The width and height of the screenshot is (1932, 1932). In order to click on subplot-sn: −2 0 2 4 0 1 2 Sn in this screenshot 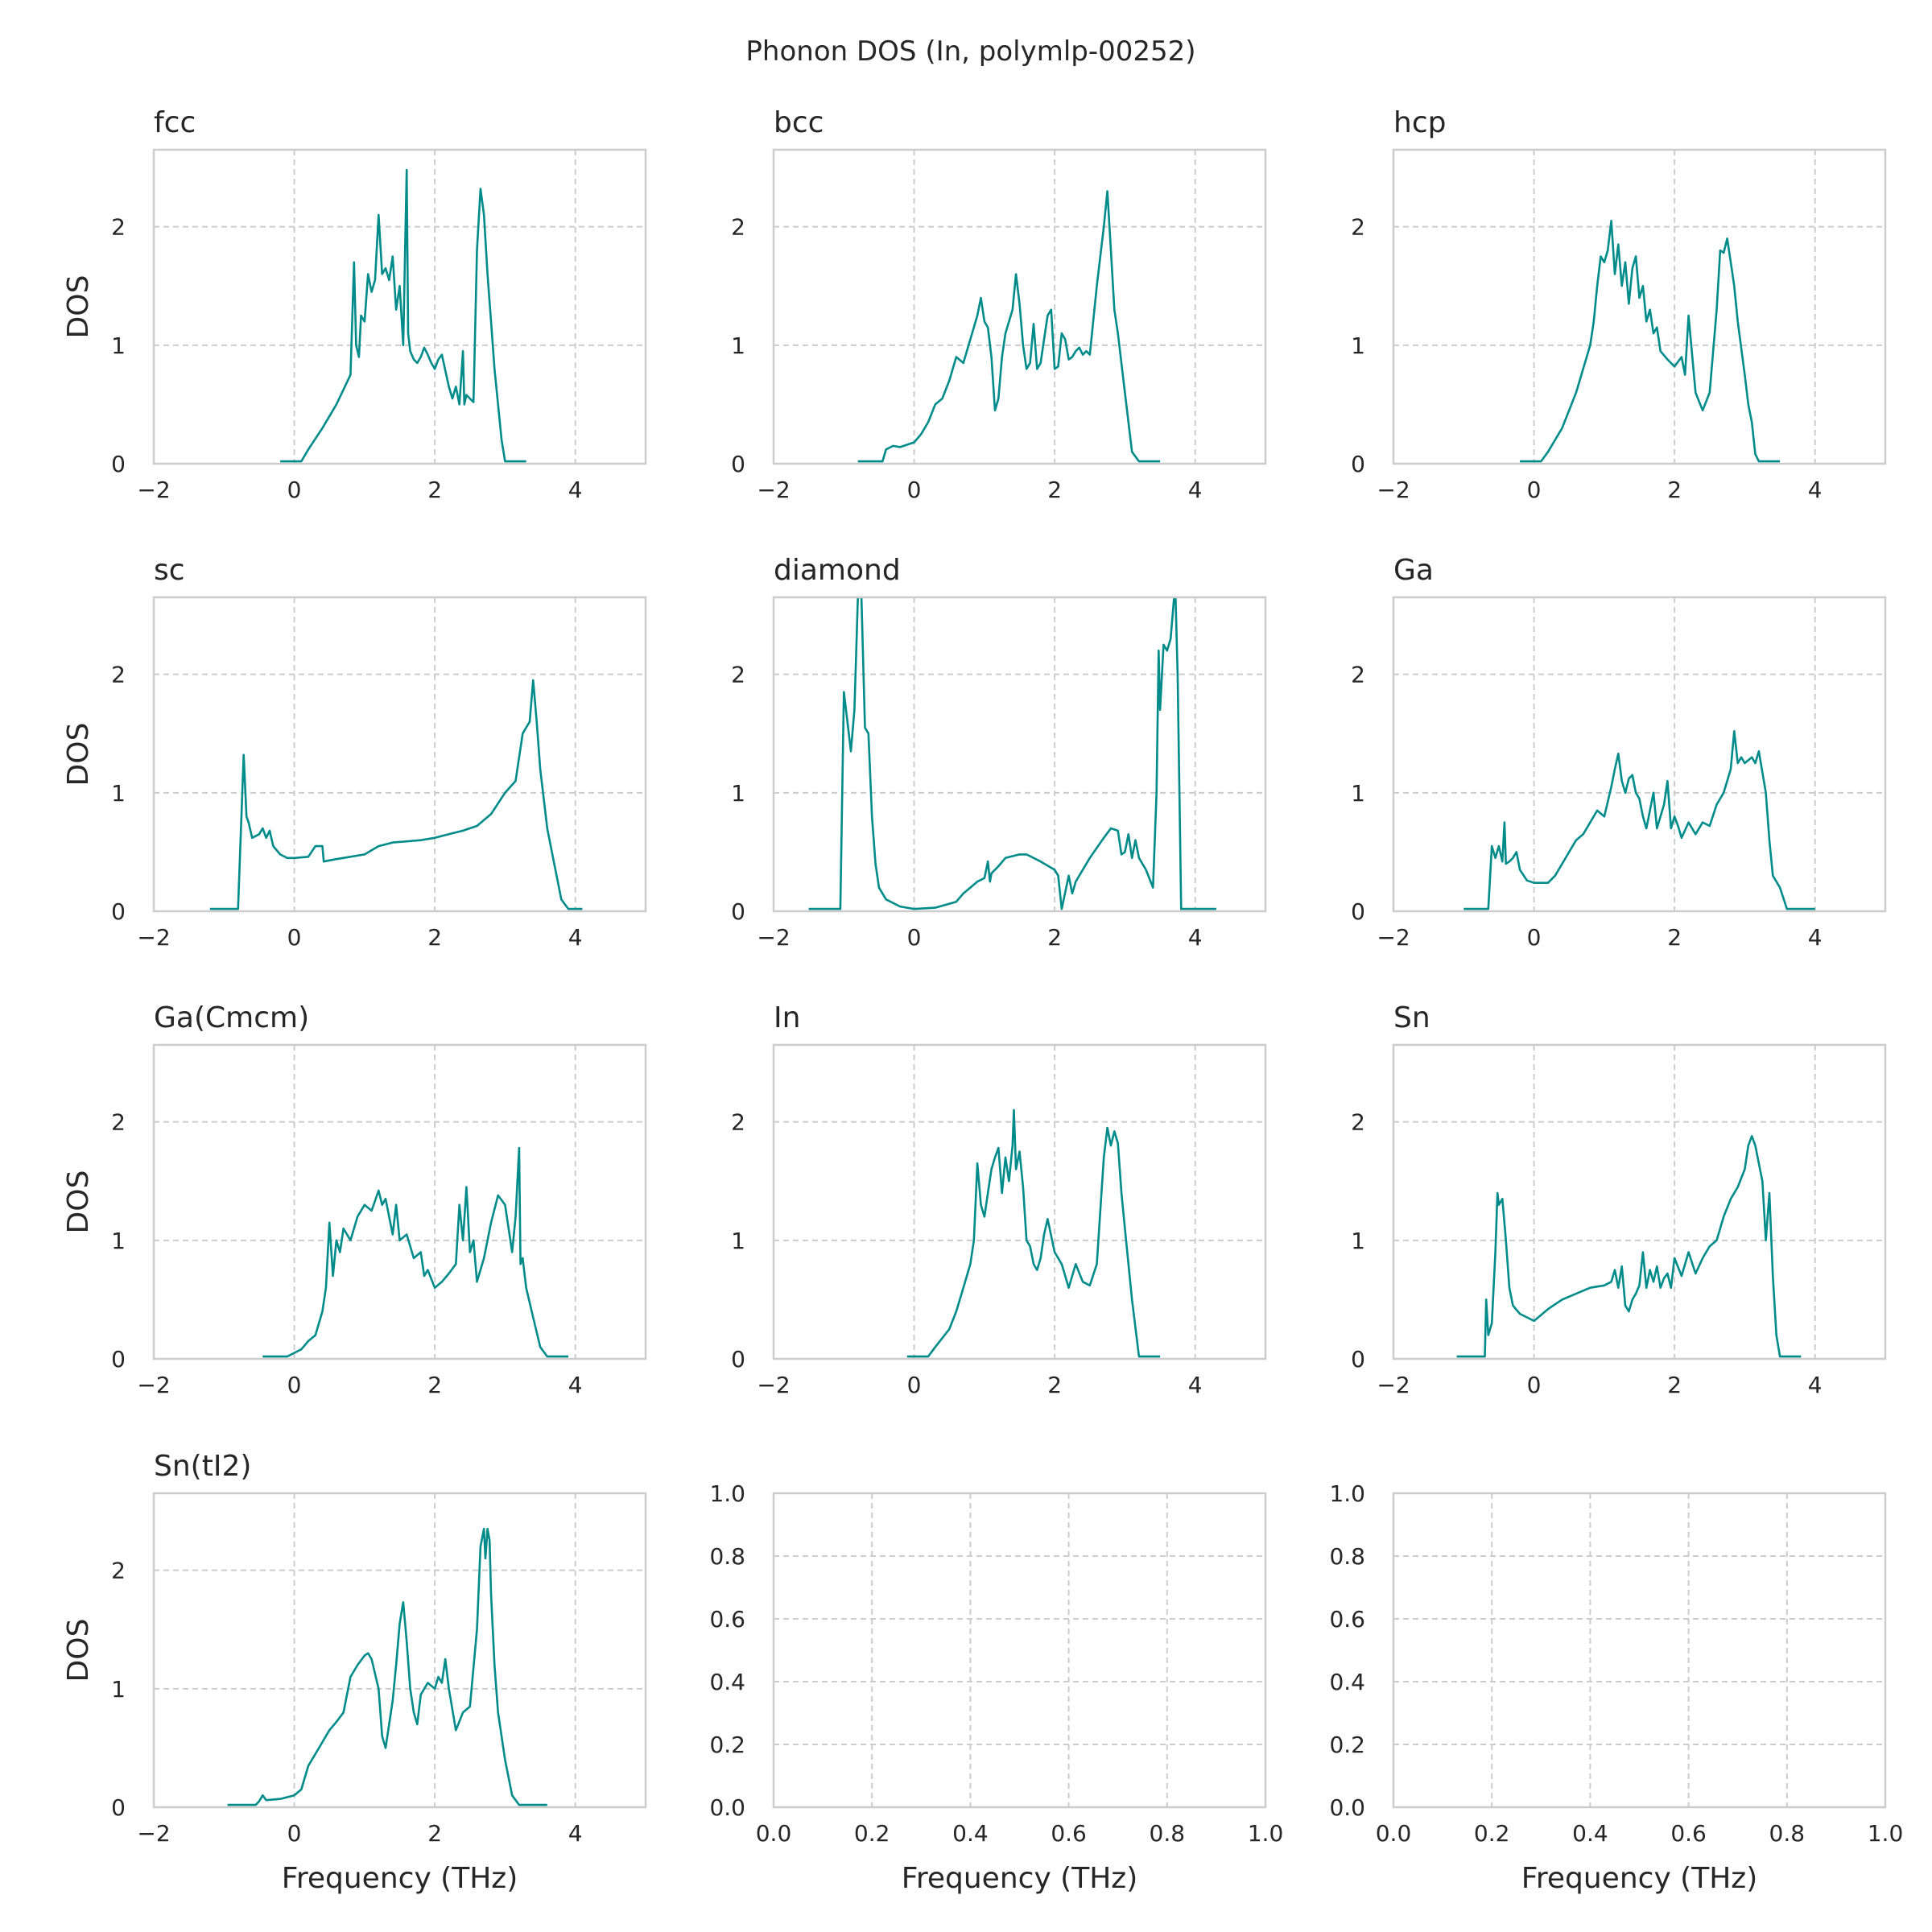, I will do `click(1619, 1199)`.